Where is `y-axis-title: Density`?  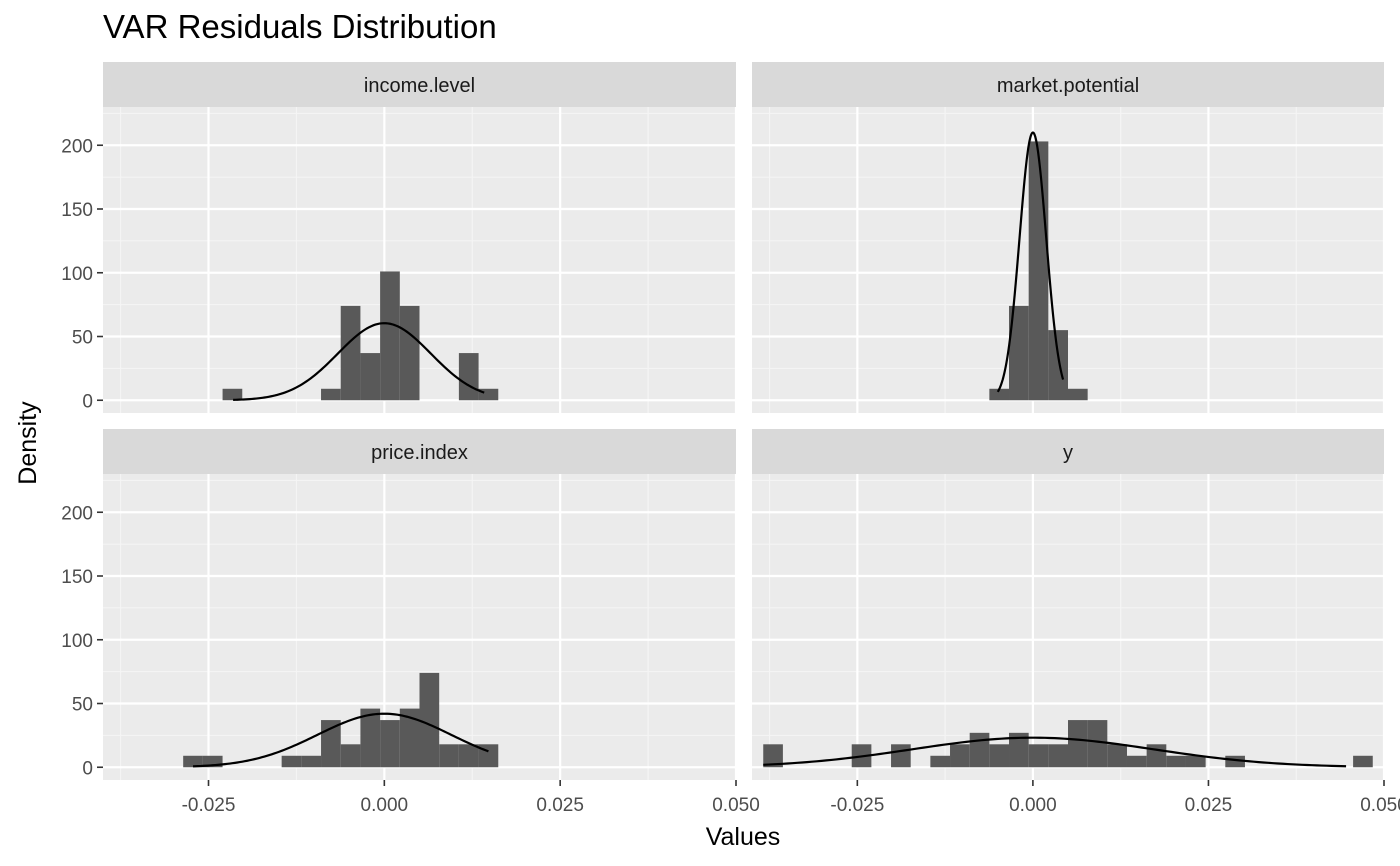
y-axis-title: Density is located at coordinates (28, 443).